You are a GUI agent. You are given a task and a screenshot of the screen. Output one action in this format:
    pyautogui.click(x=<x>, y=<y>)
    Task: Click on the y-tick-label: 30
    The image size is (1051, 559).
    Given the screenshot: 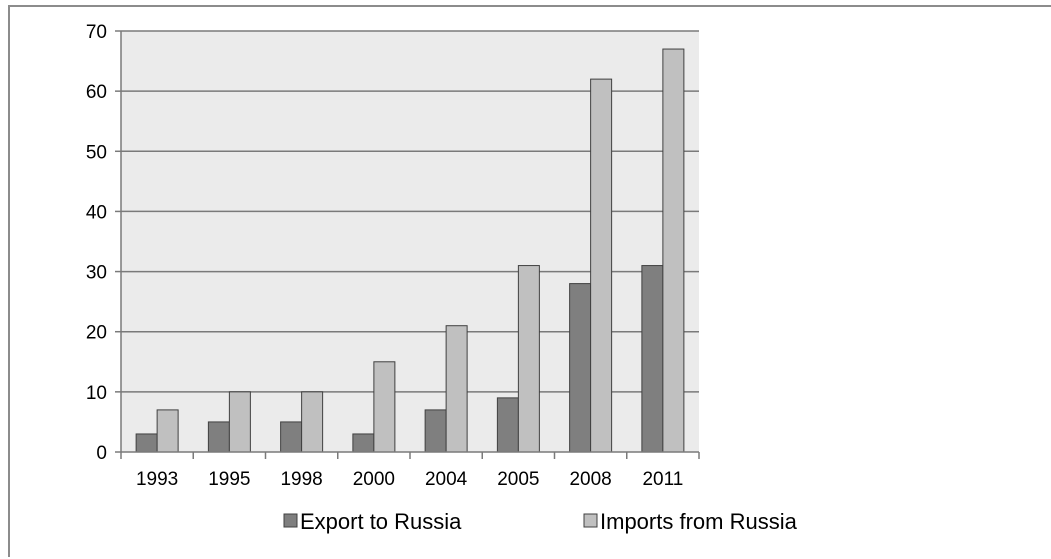 What is the action you would take?
    pyautogui.click(x=96, y=273)
    